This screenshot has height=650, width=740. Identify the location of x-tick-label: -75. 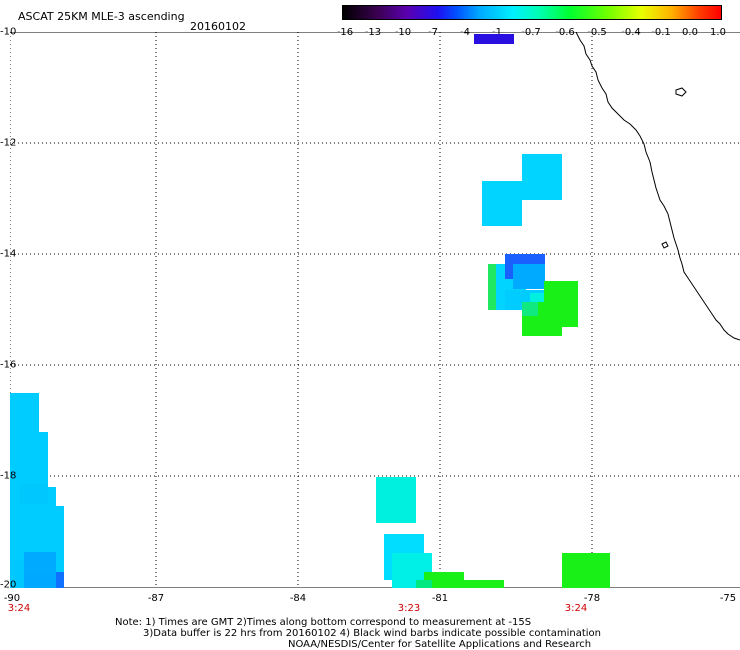
(728, 598).